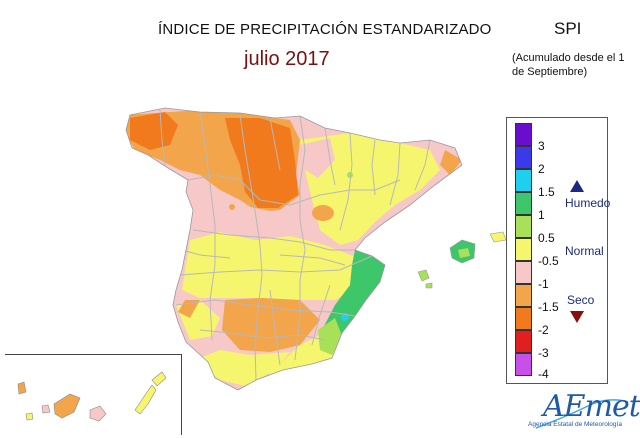 The image size is (640, 438). What do you see at coordinates (98, 413) in the screenshot?
I see `gran-canaria` at bounding box center [98, 413].